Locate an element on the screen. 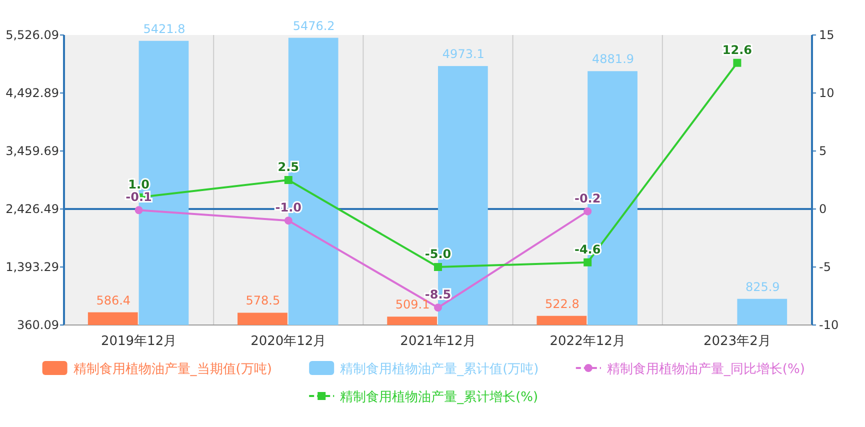 This screenshot has height=427, width=865. x-tick-label: 2019年12月 is located at coordinates (138, 341).